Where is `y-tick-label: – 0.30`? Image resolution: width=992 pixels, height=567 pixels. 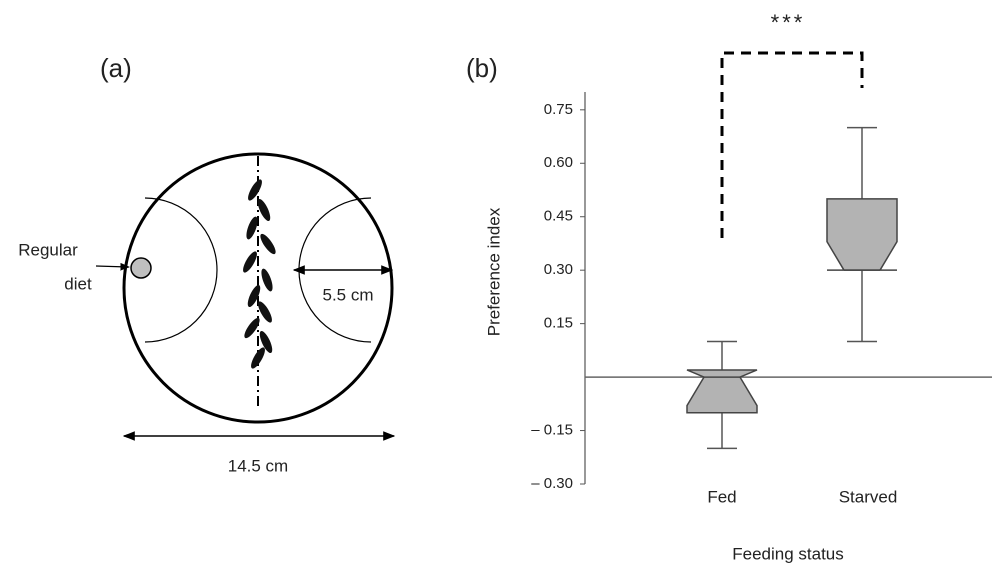
y-tick-label: – 0.30 is located at coordinates (552, 483).